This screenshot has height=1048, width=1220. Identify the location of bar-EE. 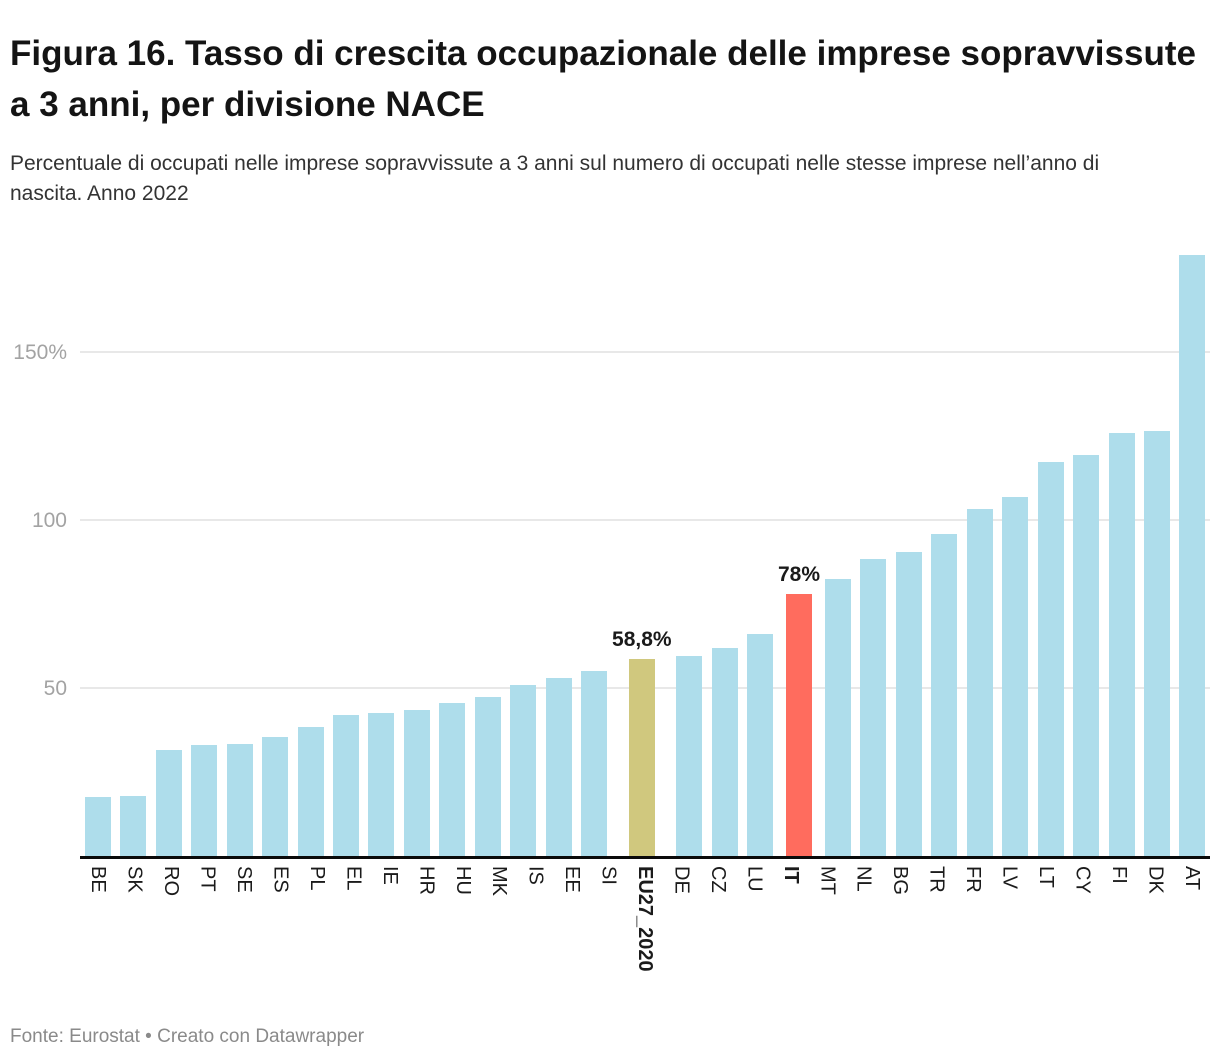
(558, 767).